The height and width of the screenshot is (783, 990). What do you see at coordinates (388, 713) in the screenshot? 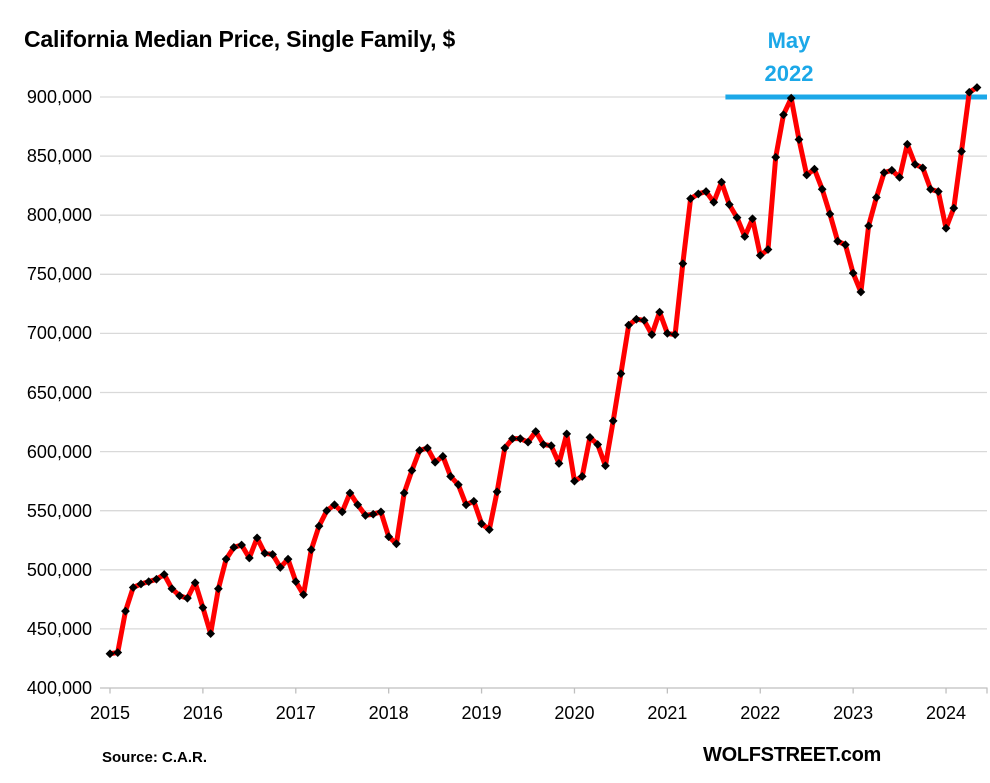
I see `x-axis-tick-label: 2018` at bounding box center [388, 713].